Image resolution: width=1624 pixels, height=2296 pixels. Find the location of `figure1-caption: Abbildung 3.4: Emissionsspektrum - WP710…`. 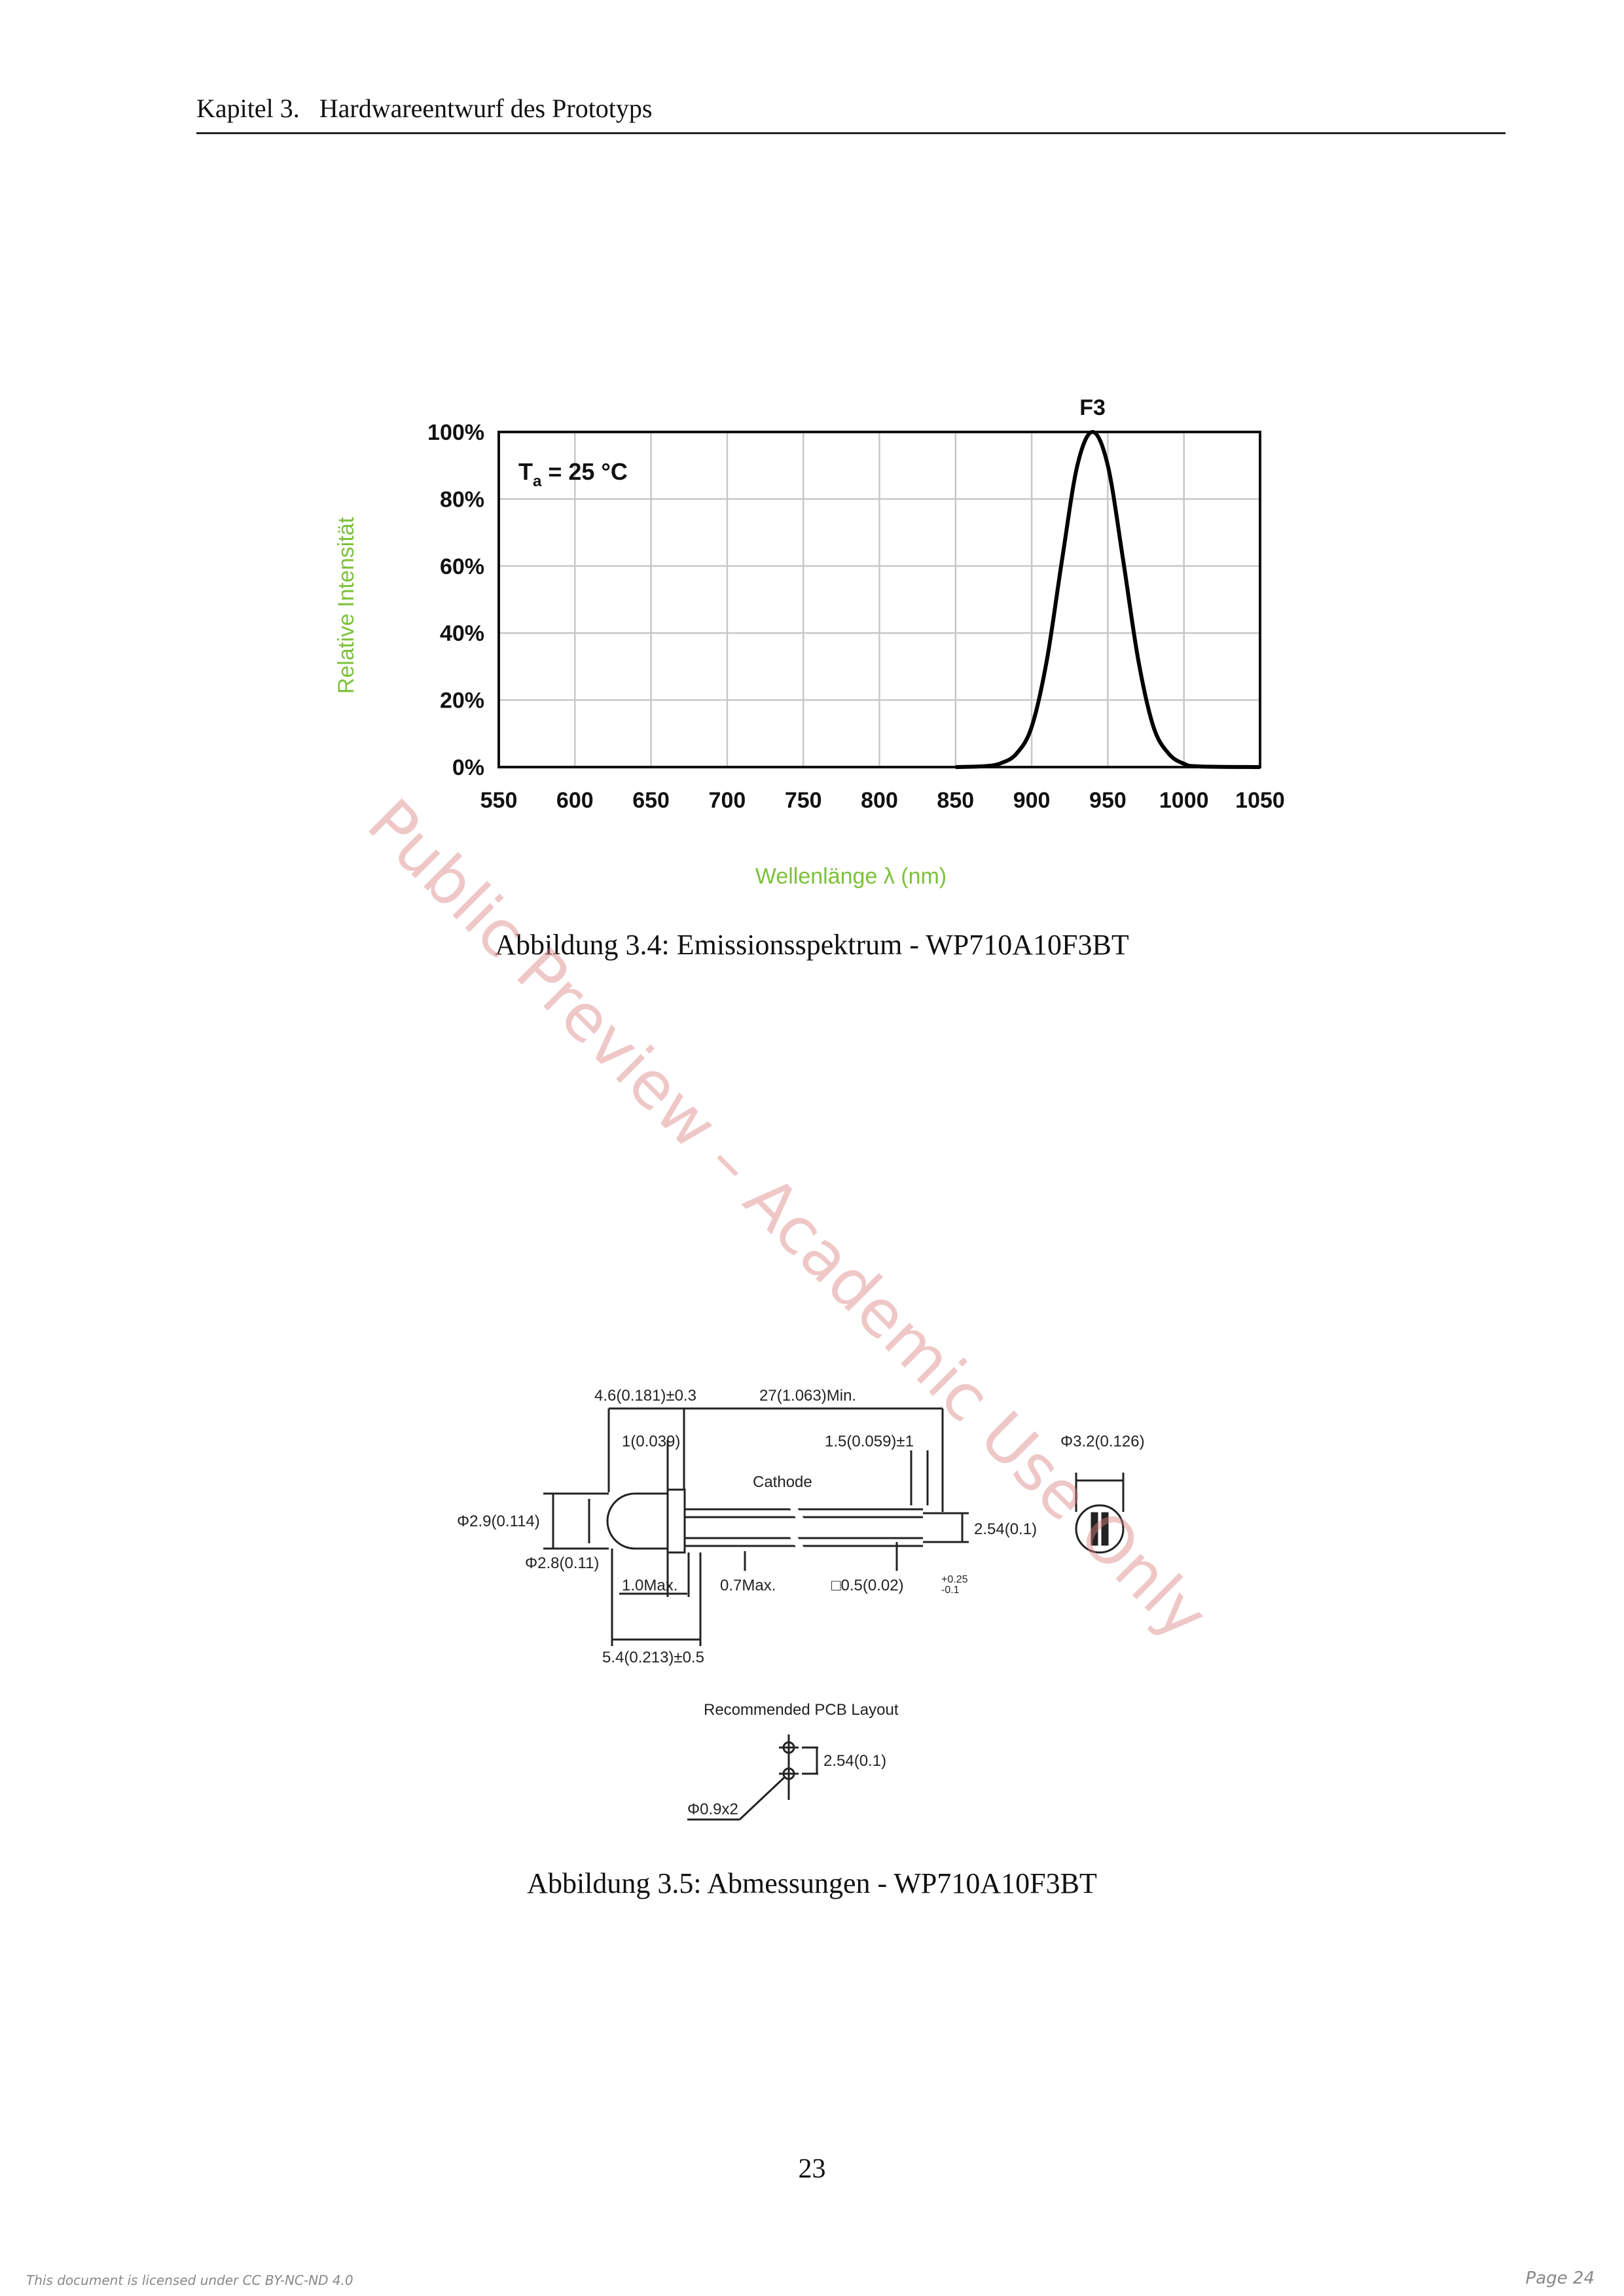

figure1-caption: Abbildung 3.4: Emissionsspektrum - WP710… is located at coordinates (812, 945).